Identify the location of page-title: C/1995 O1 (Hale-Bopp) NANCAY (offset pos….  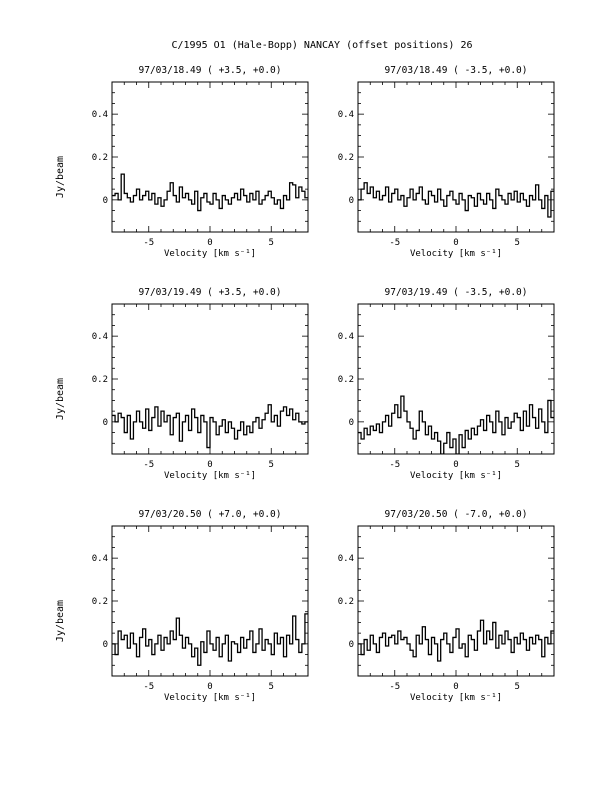
(321, 45).